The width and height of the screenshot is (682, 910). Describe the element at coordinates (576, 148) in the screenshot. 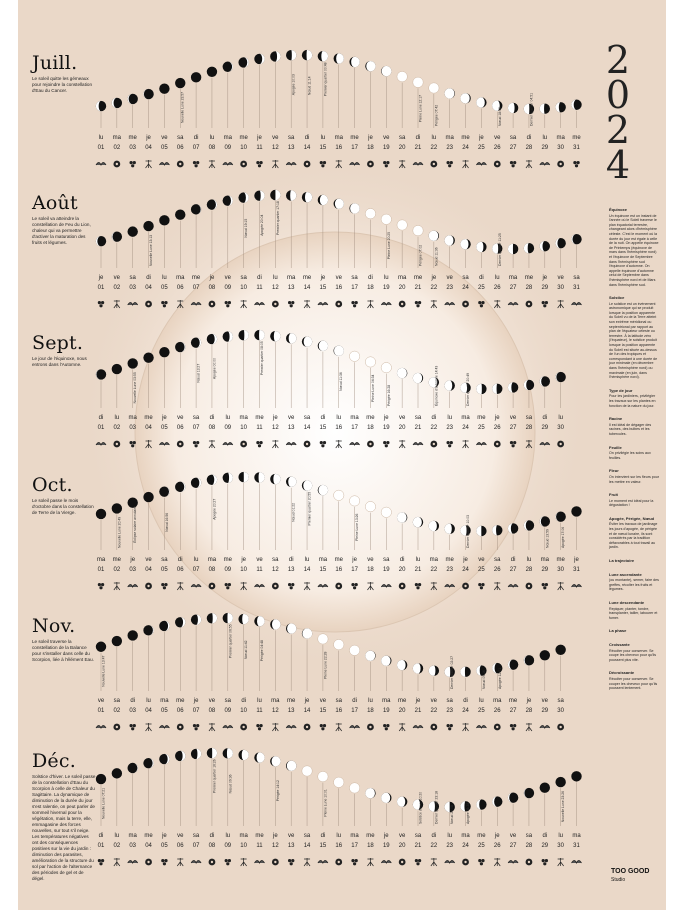

I see `day-number: 31` at that location.